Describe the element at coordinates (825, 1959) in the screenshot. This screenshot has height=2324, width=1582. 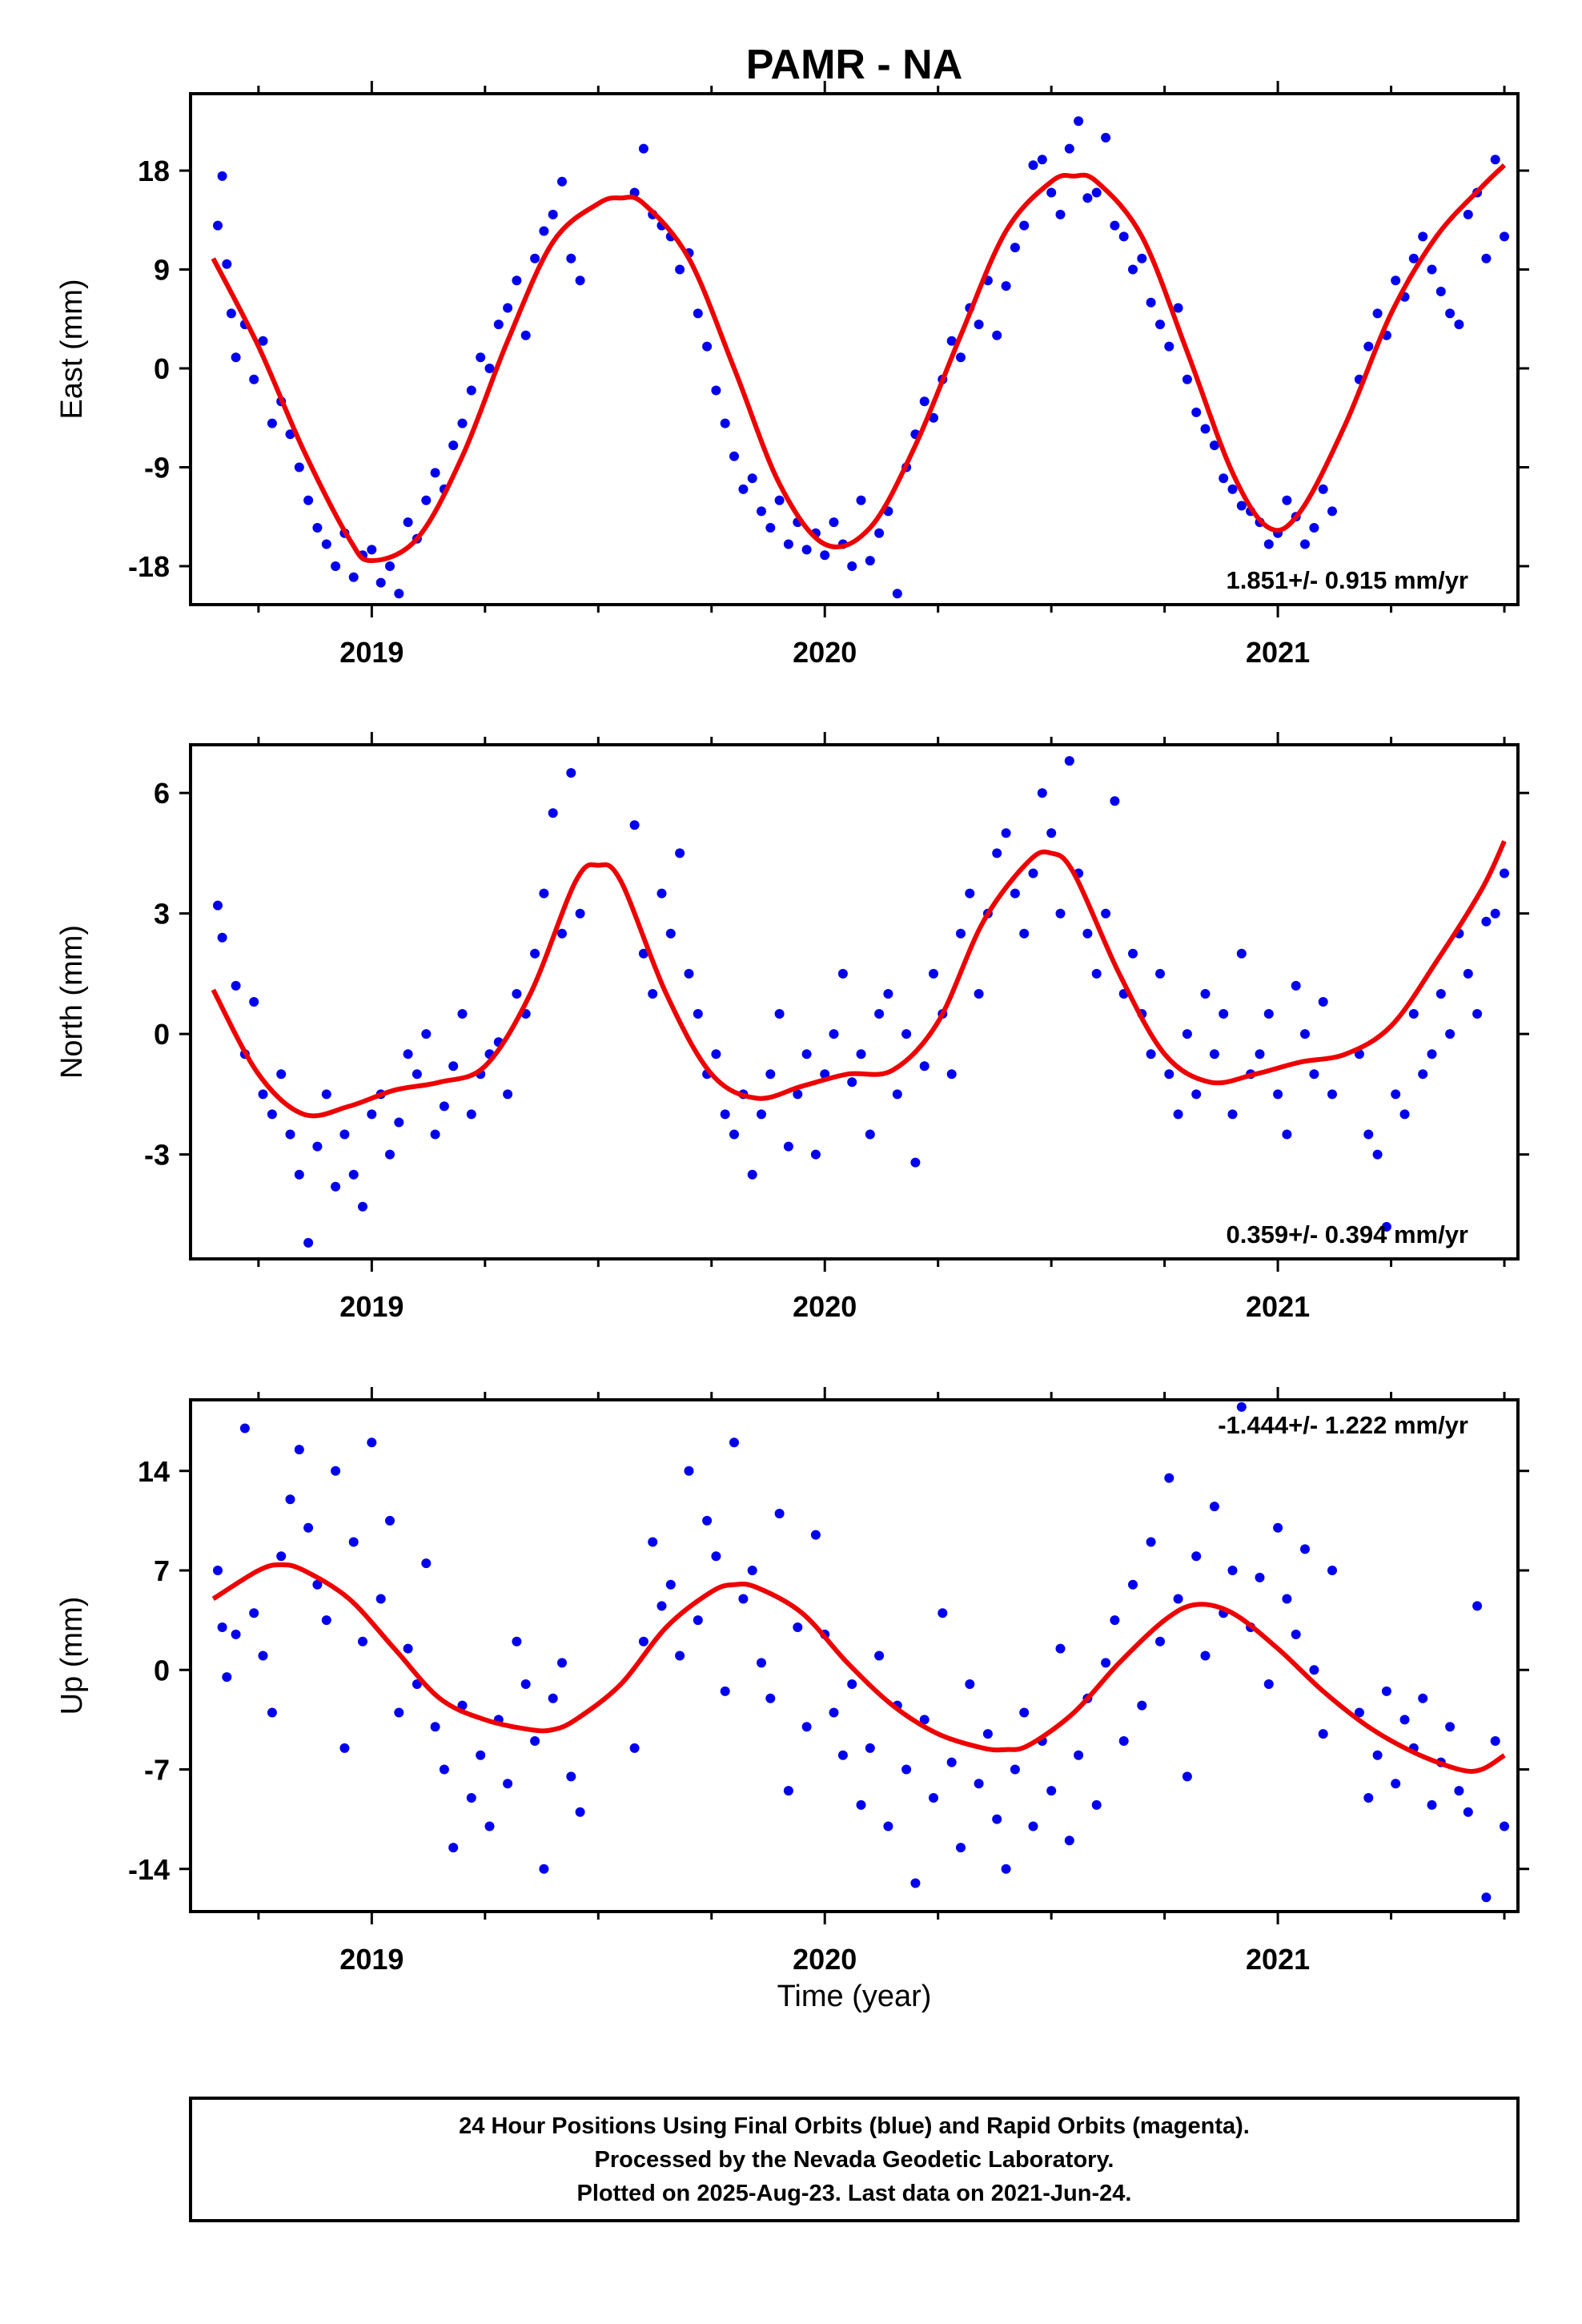
I see `x-tick-label: 2020` at that location.